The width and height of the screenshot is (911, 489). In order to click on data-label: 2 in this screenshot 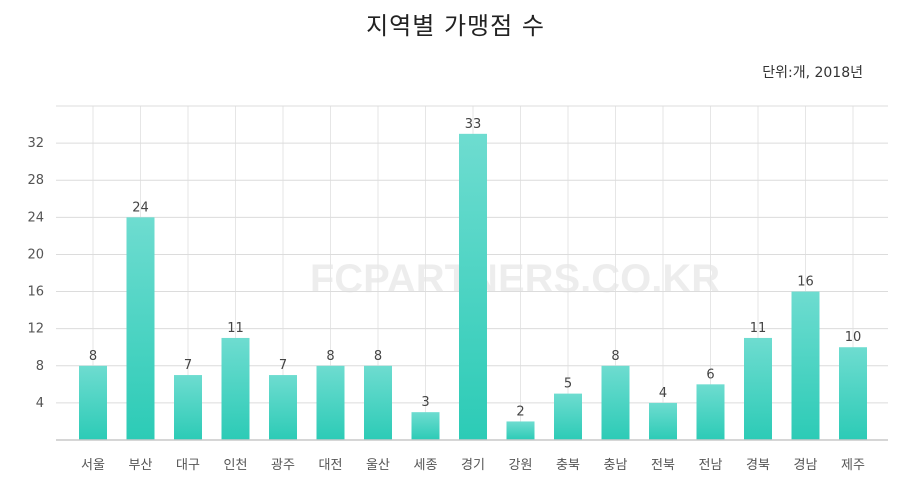, I will do `click(520, 411)`.